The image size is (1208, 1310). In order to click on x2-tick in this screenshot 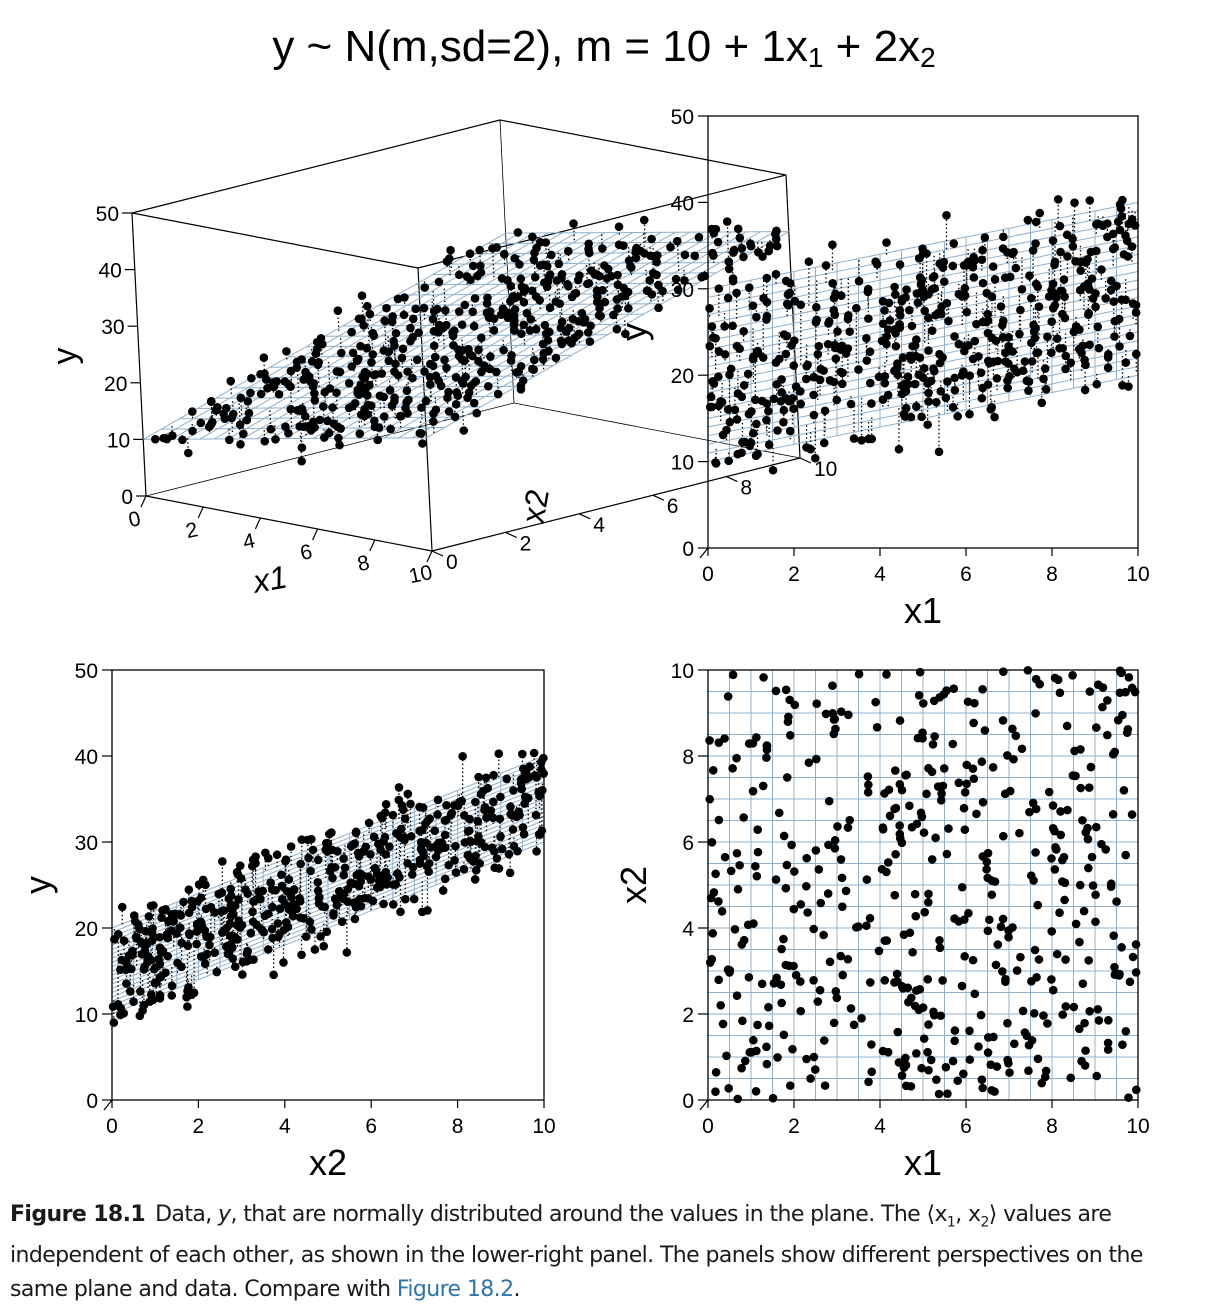, I will do `click(805, 460)`.